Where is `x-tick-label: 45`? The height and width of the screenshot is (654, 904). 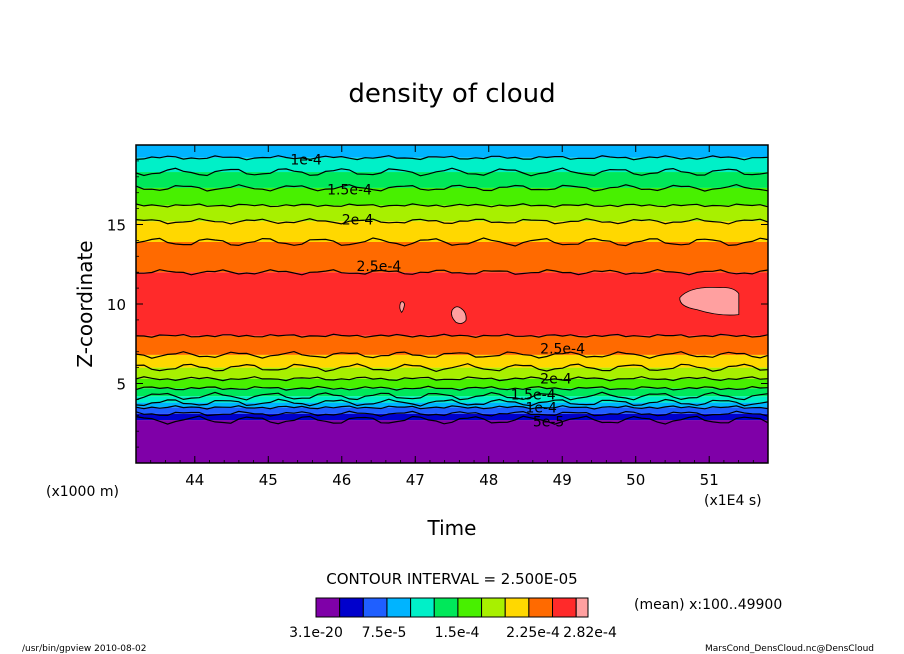 x-tick-label: 45 is located at coordinates (268, 480).